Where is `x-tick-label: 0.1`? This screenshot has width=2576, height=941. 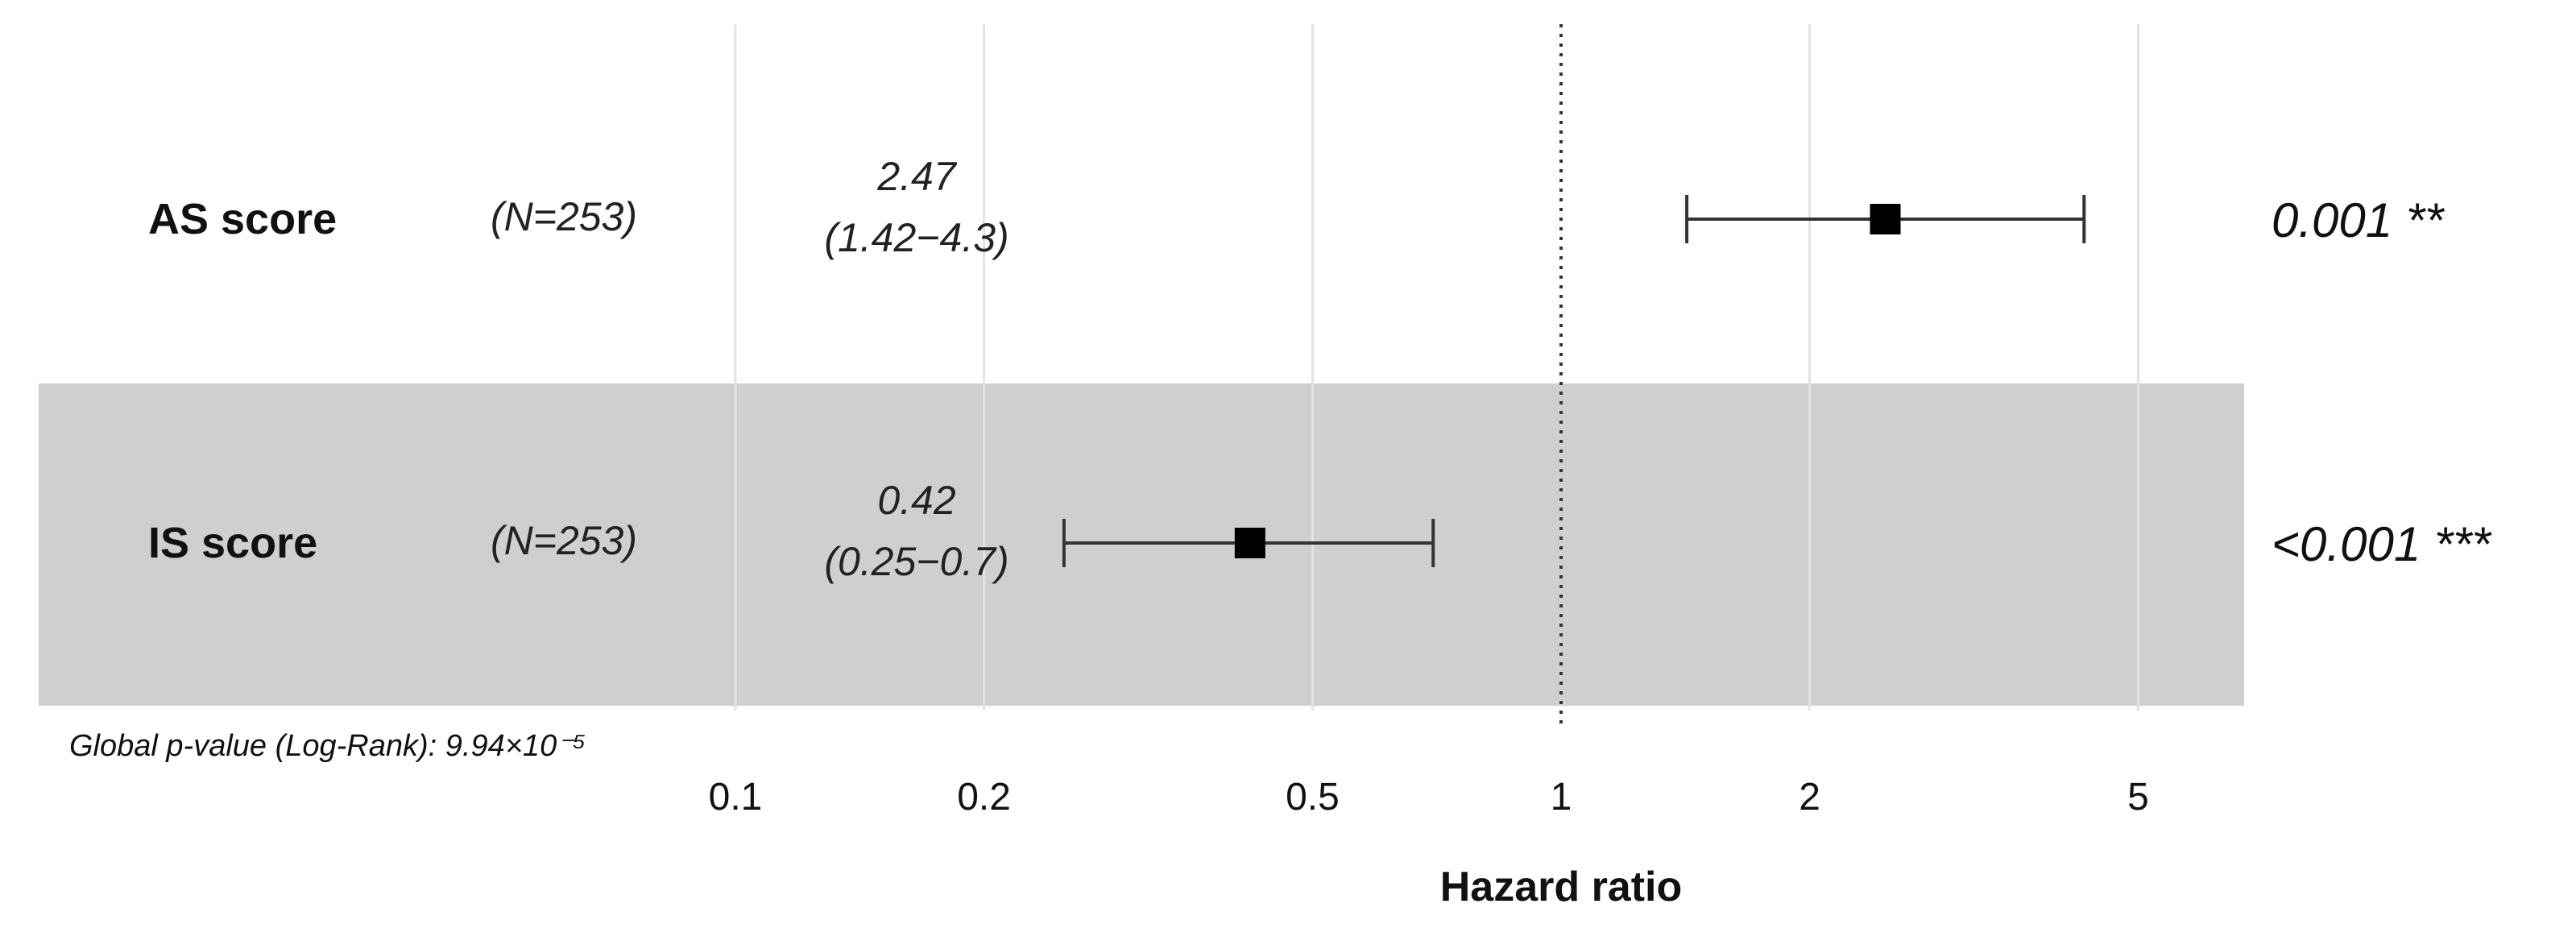
x-tick-label: 0.1 is located at coordinates (736, 797).